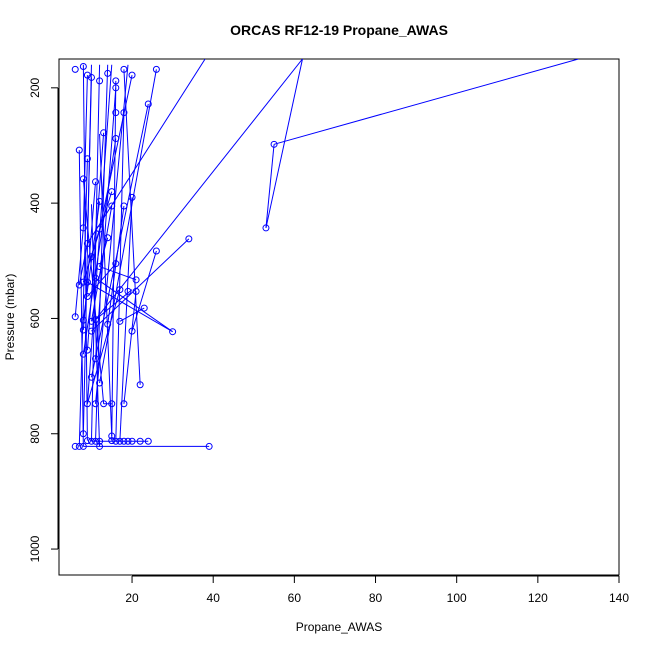 This screenshot has height=650, width=650. I want to click on y-tick-label: 200, so click(35, 87).